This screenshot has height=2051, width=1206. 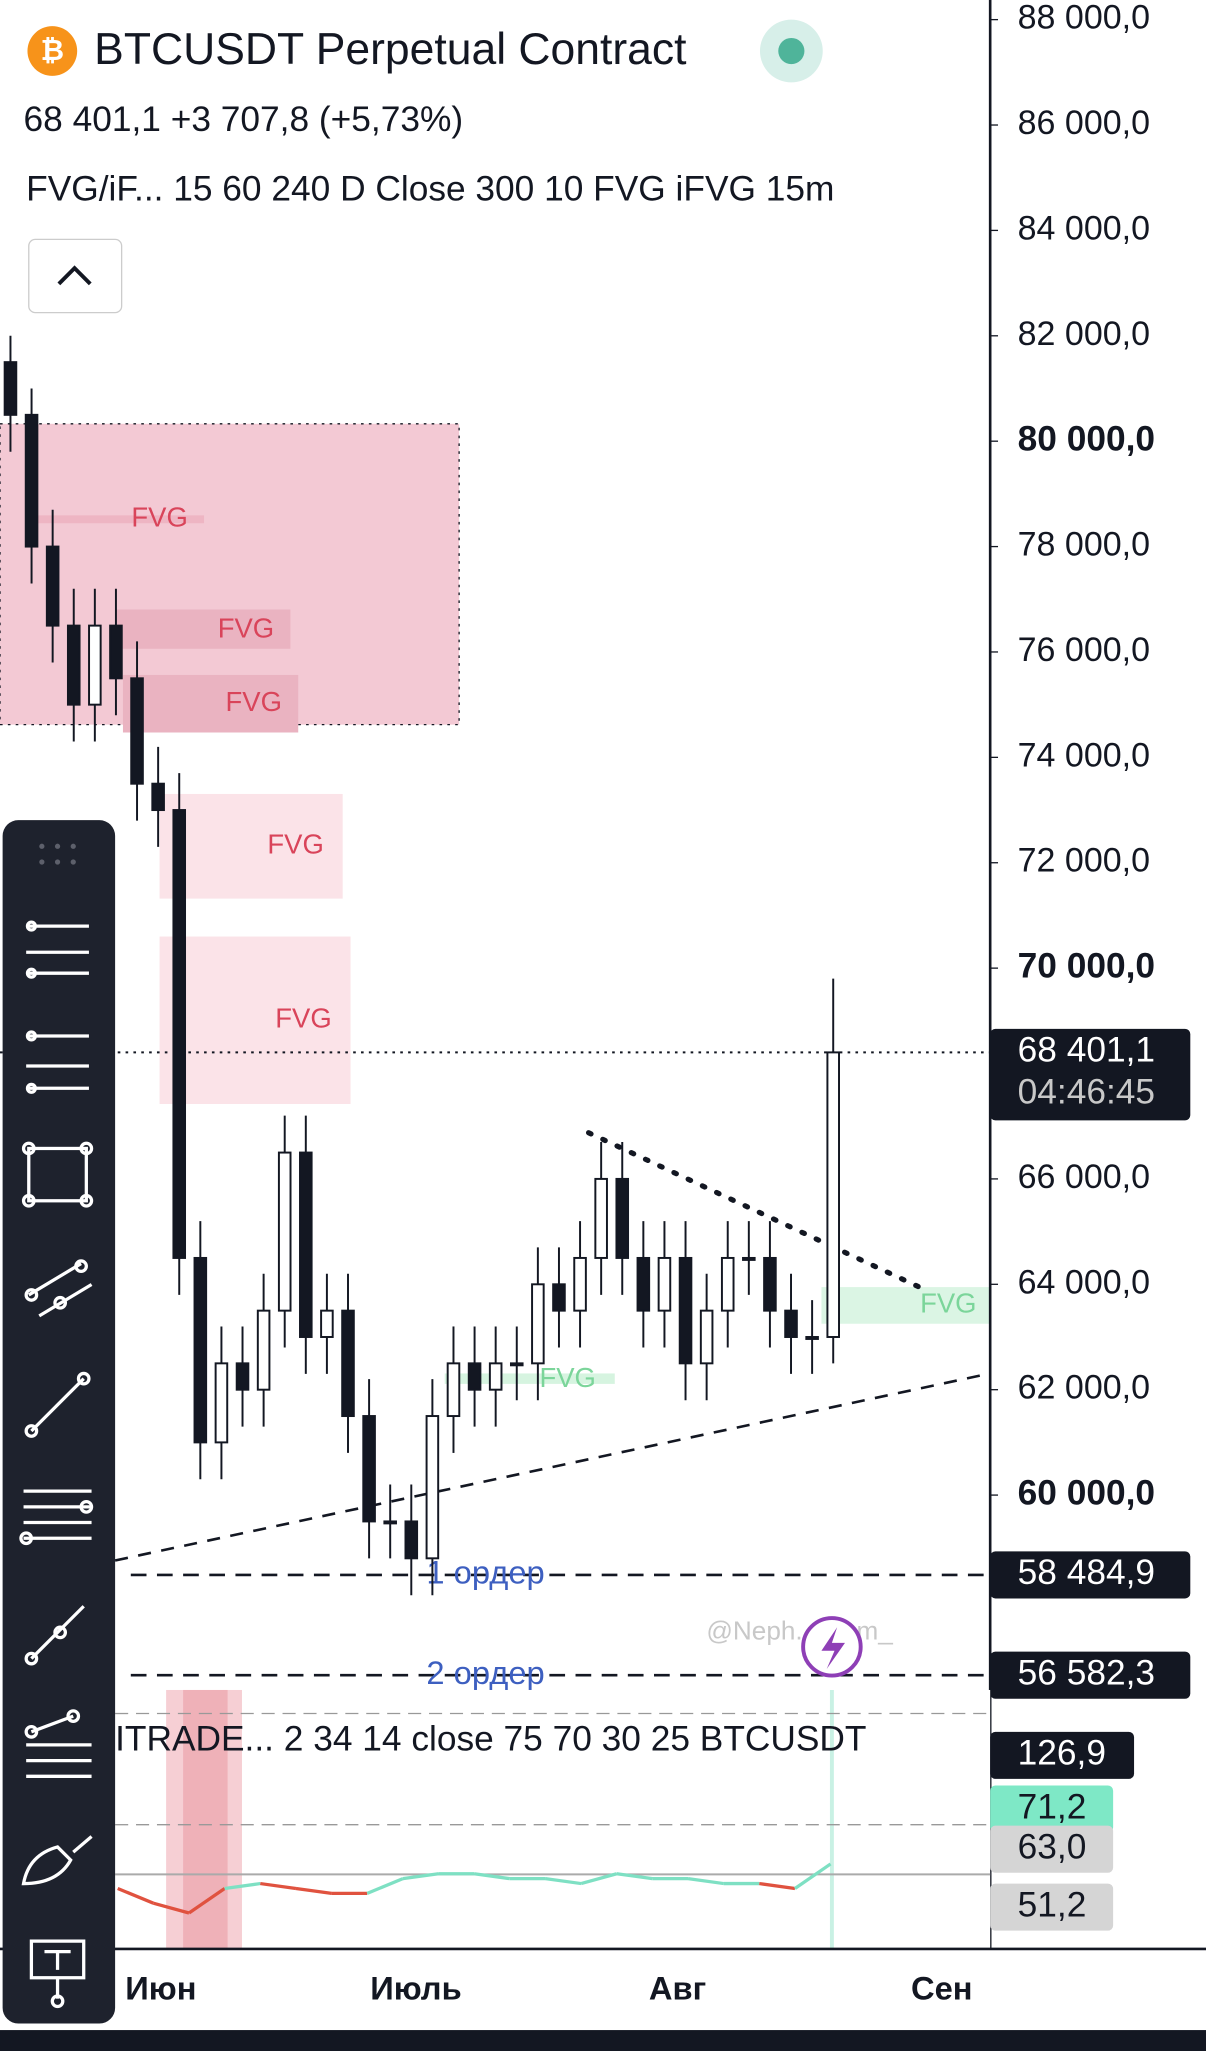 What do you see at coordinates (56, 1517) in the screenshot?
I see `tool-fib` at bounding box center [56, 1517].